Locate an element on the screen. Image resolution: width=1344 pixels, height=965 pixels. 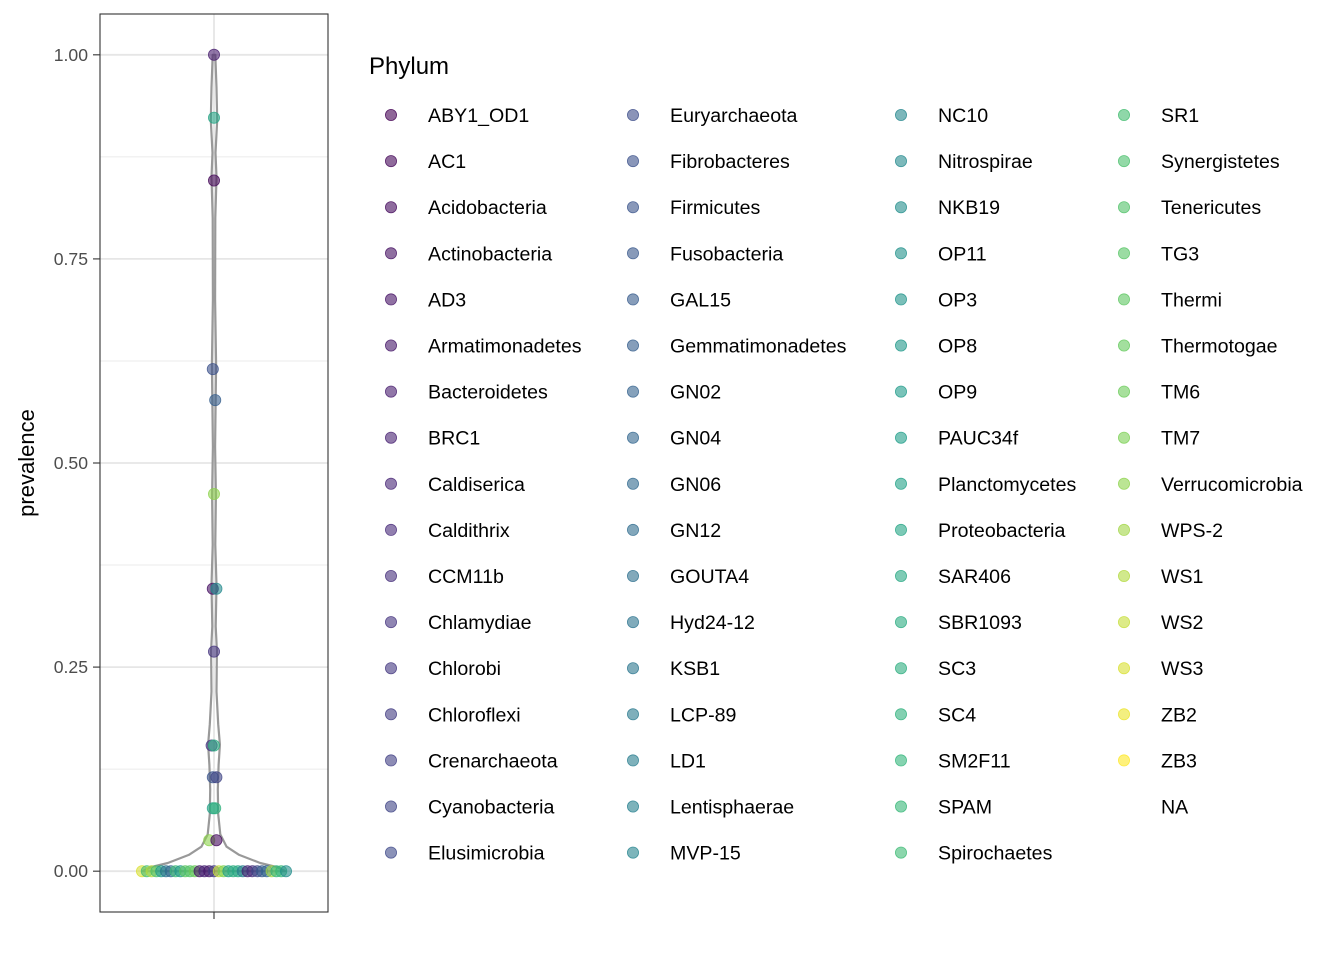
legend-item: WPS-2 is located at coordinates (1170, 531).